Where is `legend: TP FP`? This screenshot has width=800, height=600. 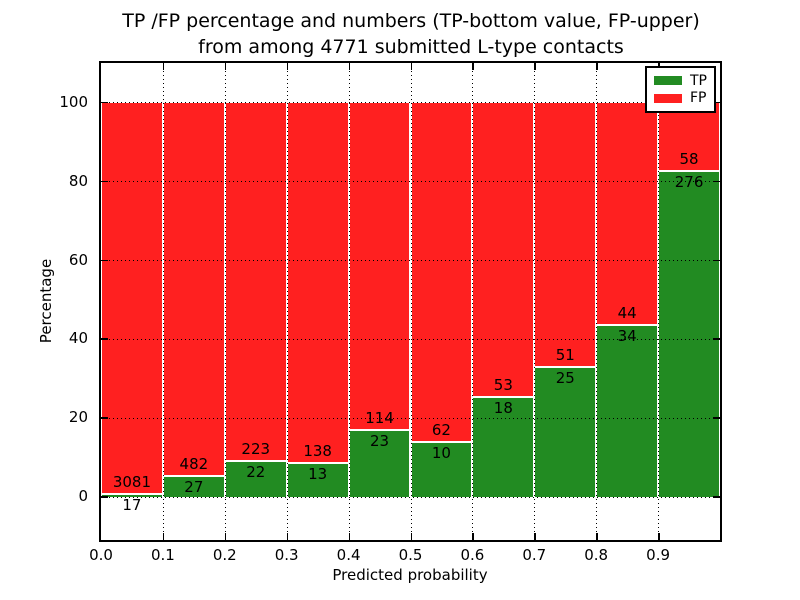 legend: TP FP is located at coordinates (680, 89).